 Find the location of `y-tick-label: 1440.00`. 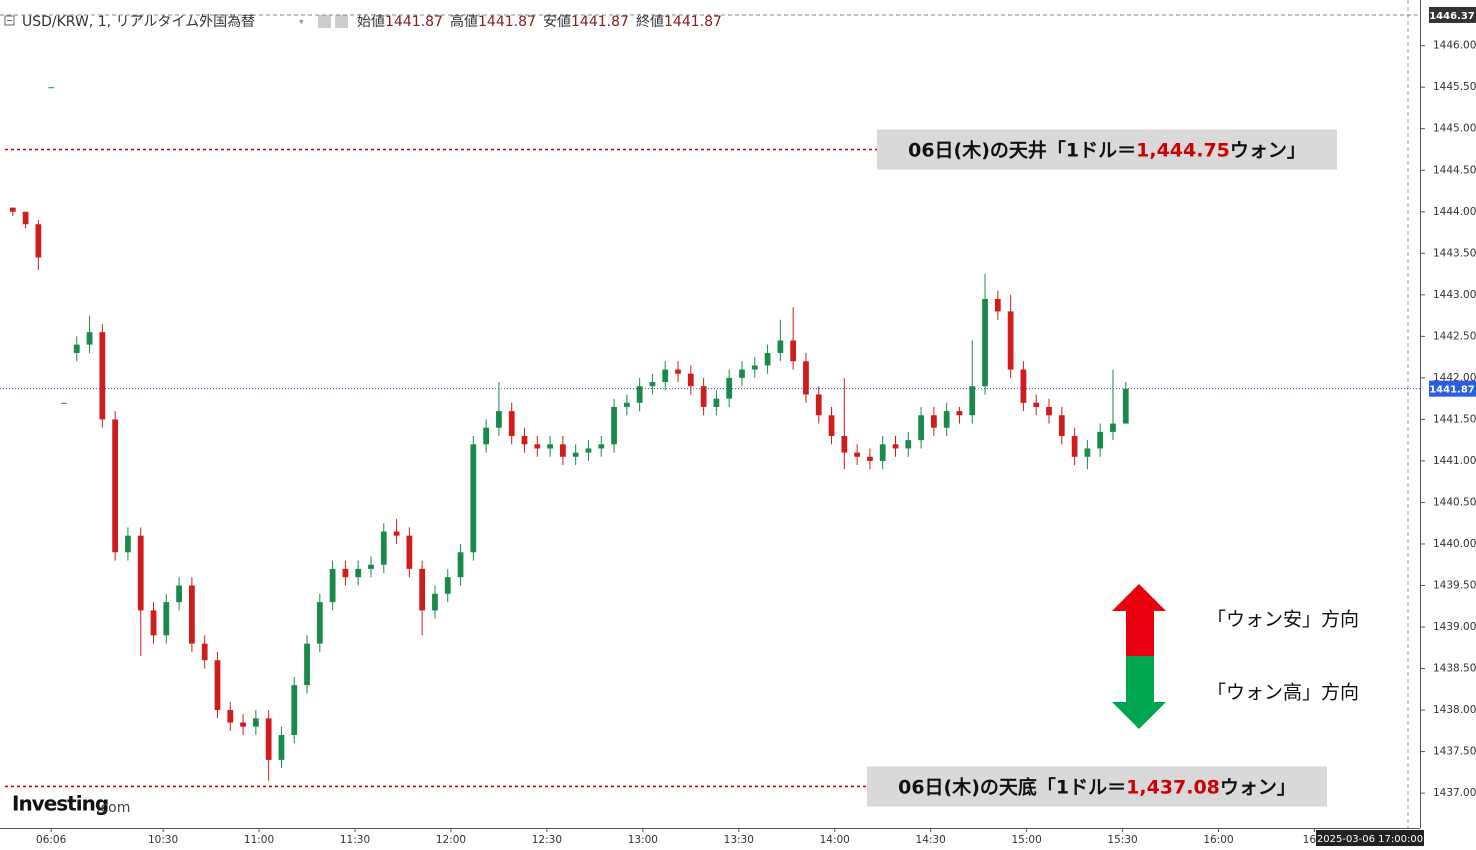

y-tick-label: 1440.00 is located at coordinates (1454, 544).